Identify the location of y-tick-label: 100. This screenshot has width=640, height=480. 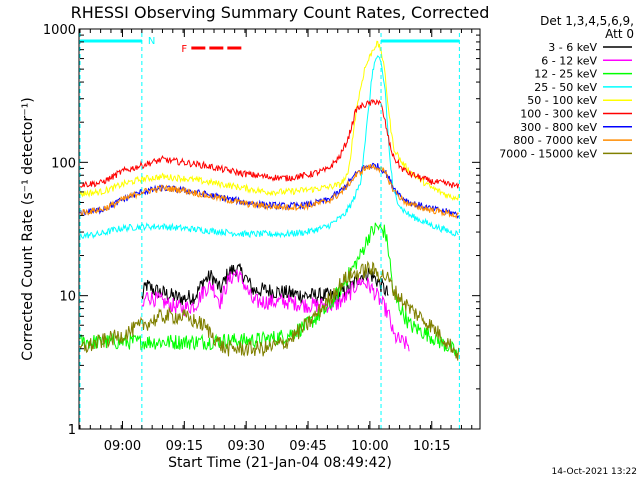
(63, 163).